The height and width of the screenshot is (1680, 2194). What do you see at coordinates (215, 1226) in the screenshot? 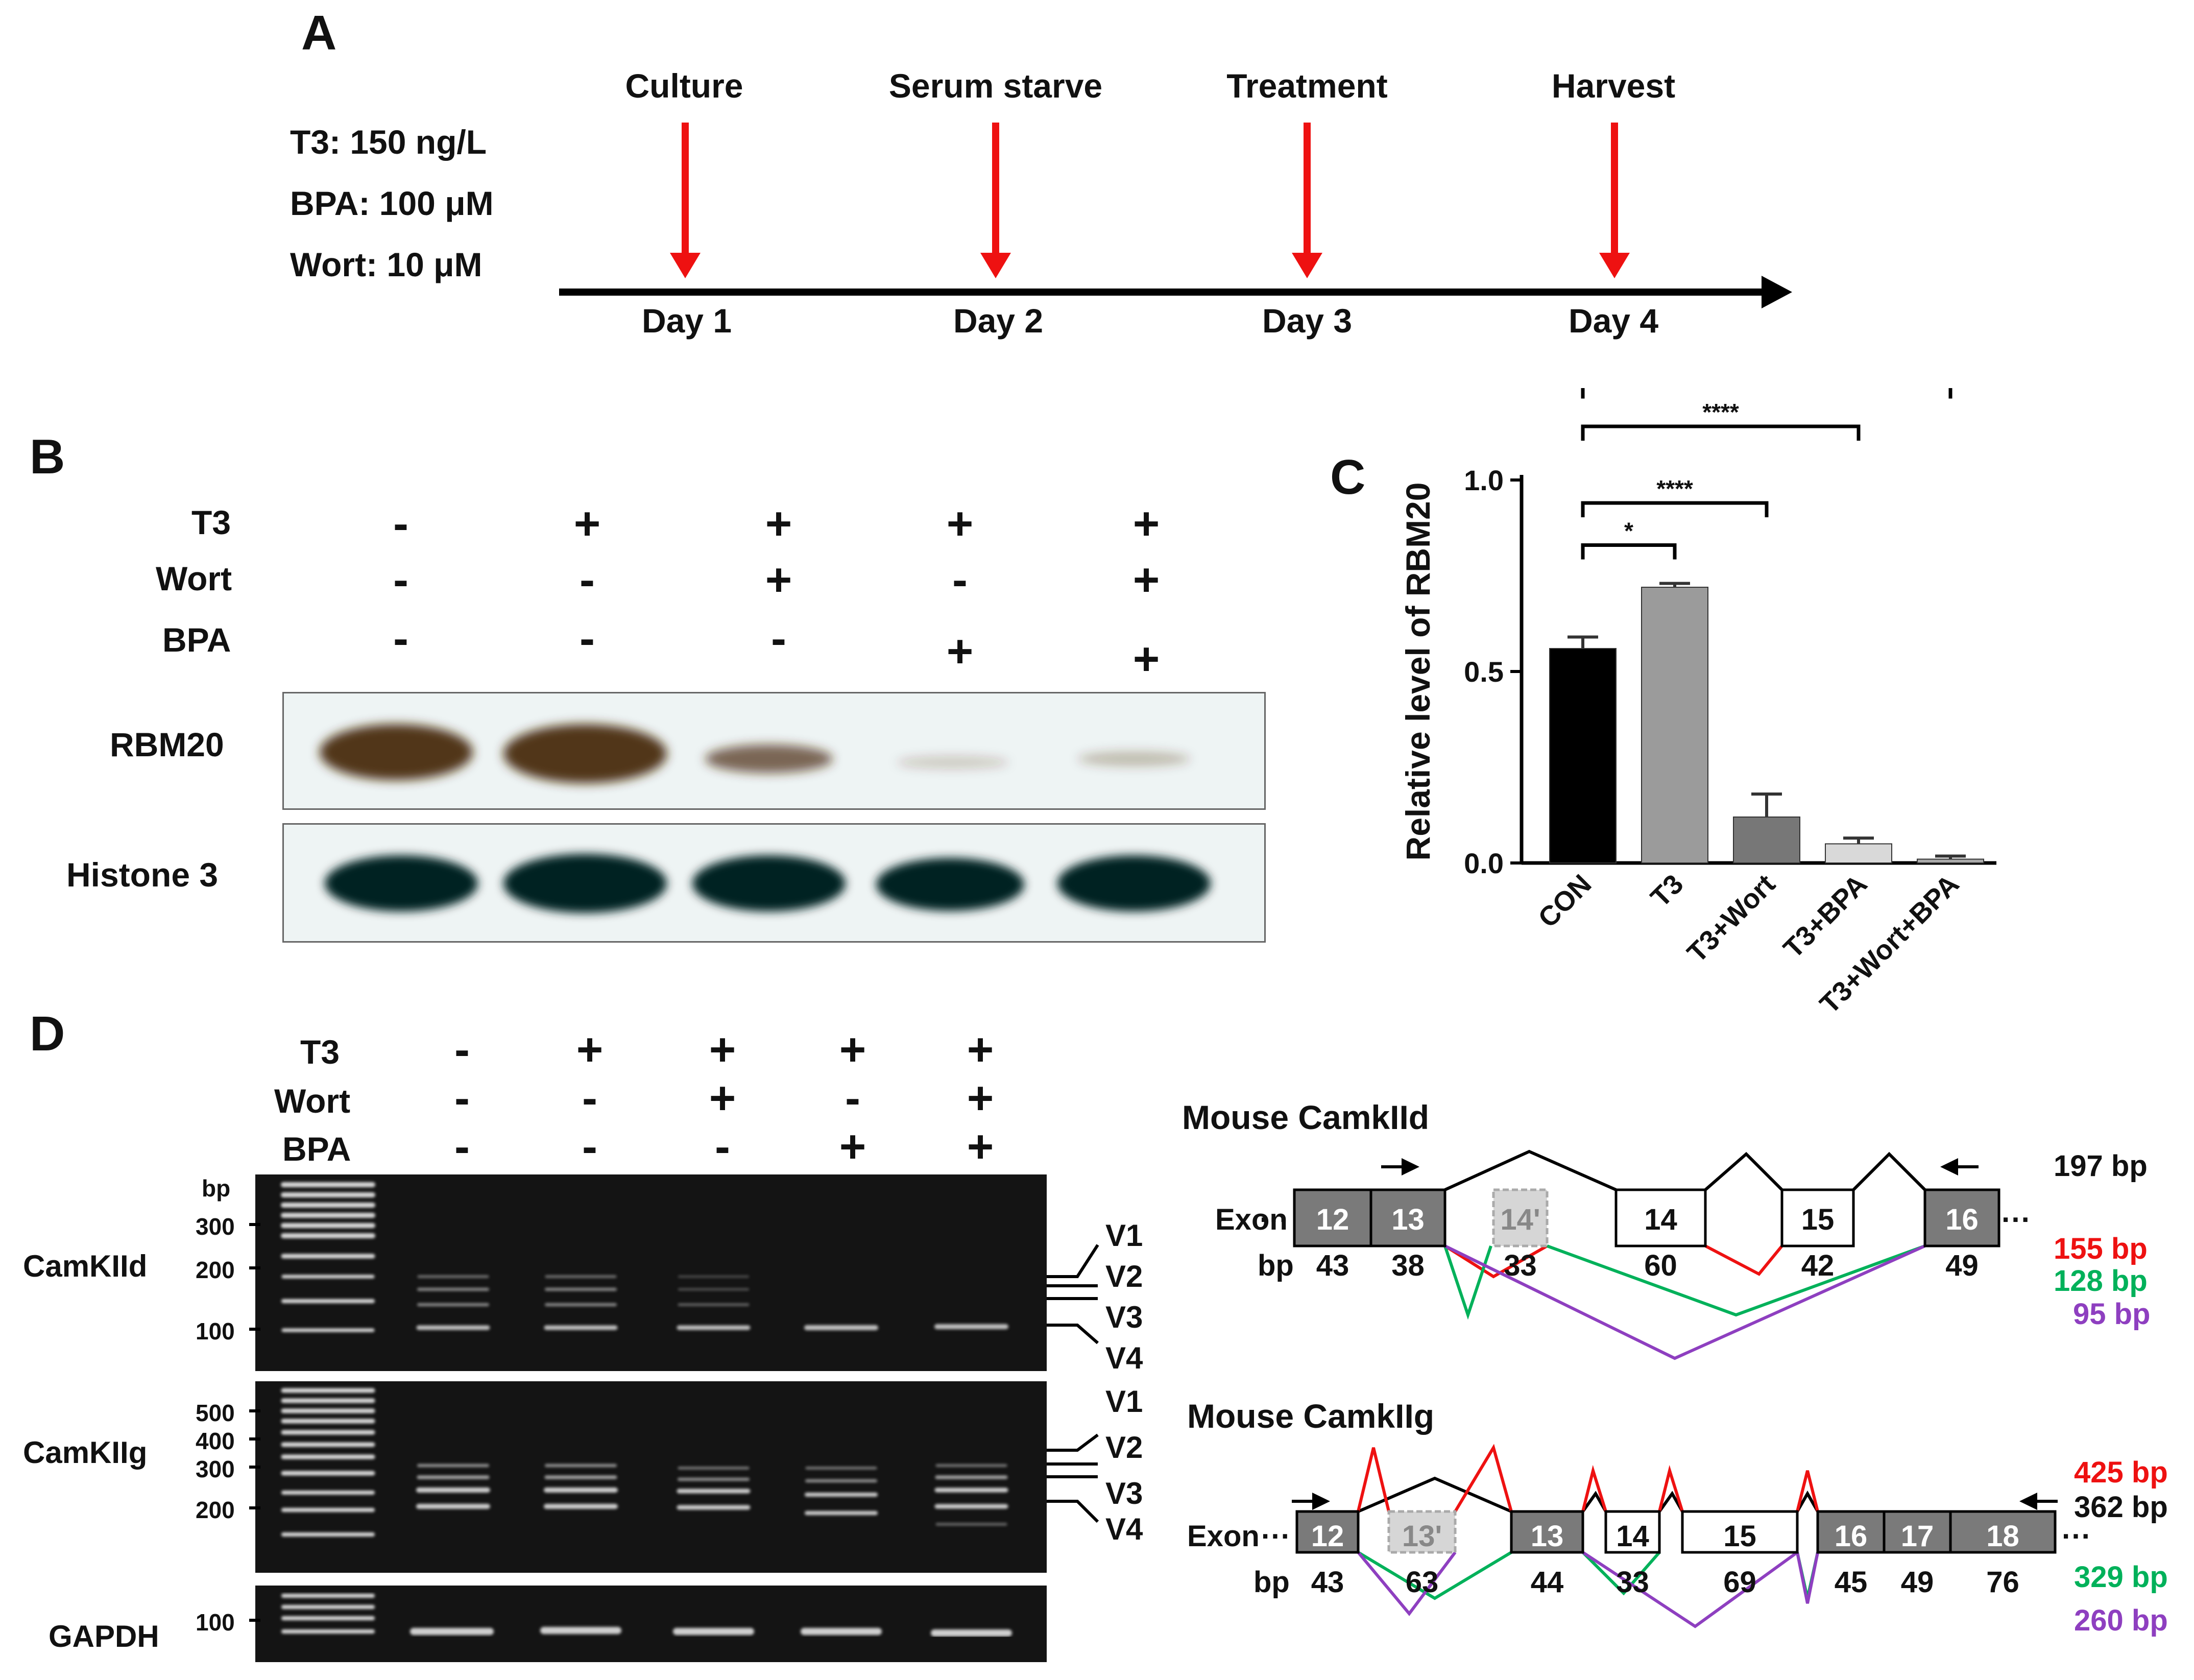
I see `marker-300-gel1: 300` at bounding box center [215, 1226].